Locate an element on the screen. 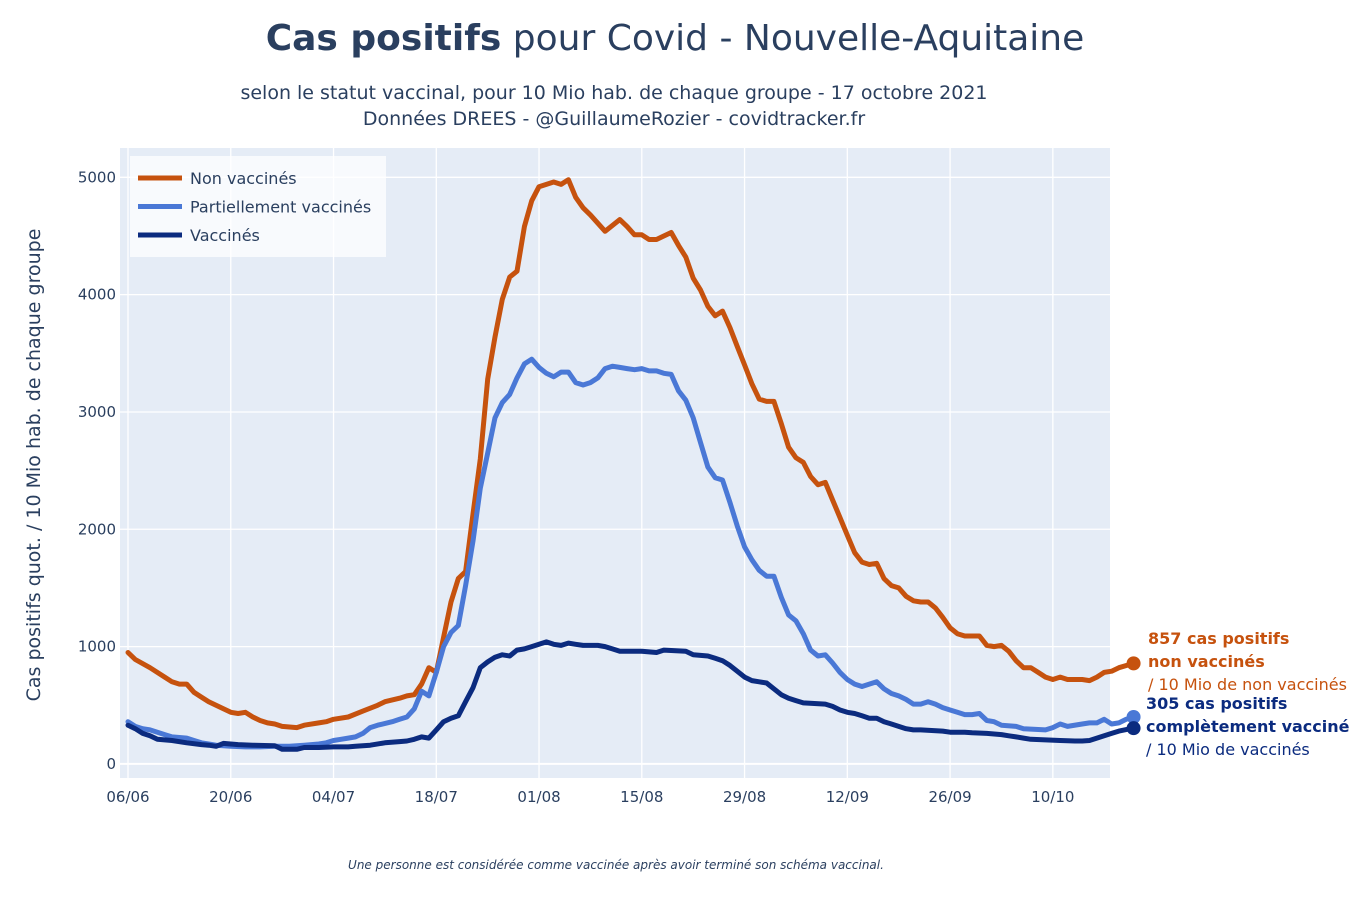  annotation-vaccines-line2: complètement vaccinés is located at coordinates (1248, 726).